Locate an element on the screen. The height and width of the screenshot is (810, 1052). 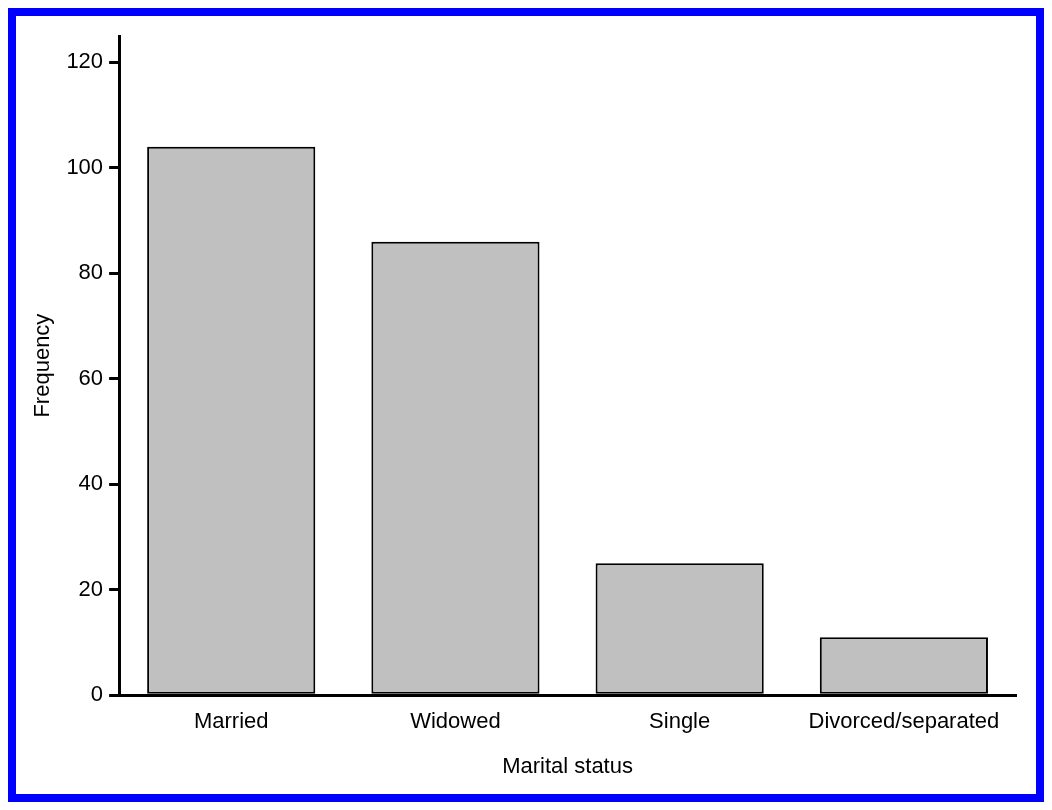
y-tick-label: 40 is located at coordinates (91, 483).